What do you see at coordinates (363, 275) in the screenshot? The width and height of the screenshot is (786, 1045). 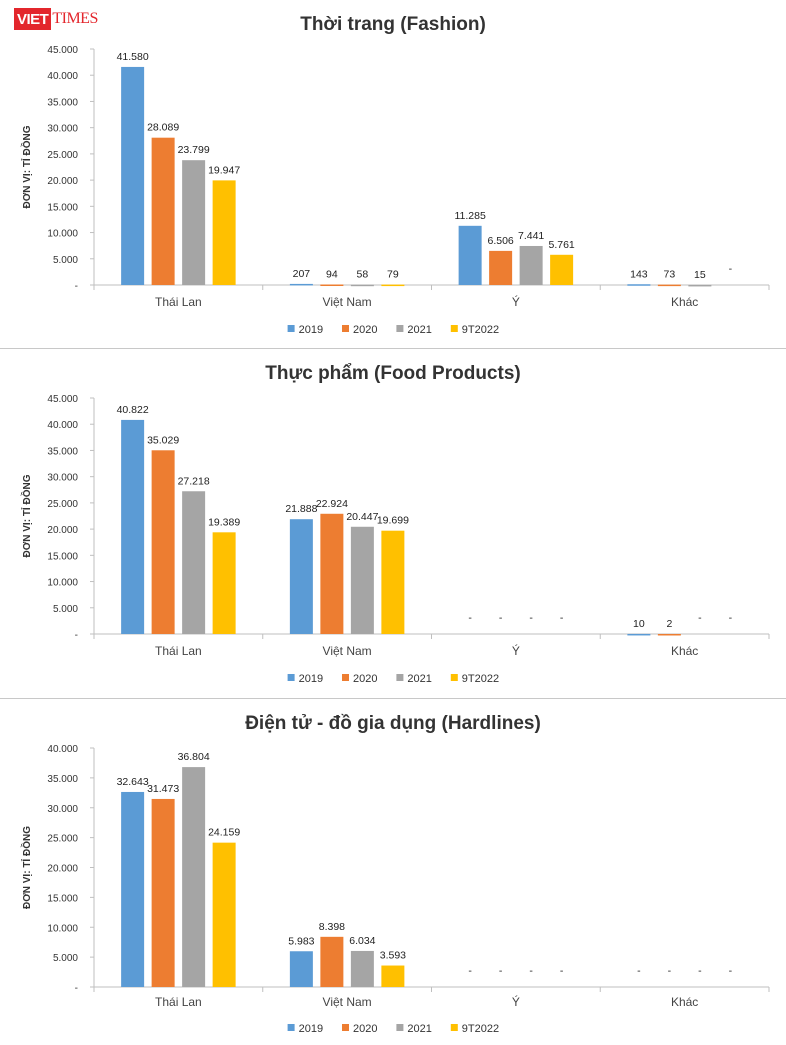 I see `data-label: 58` at bounding box center [363, 275].